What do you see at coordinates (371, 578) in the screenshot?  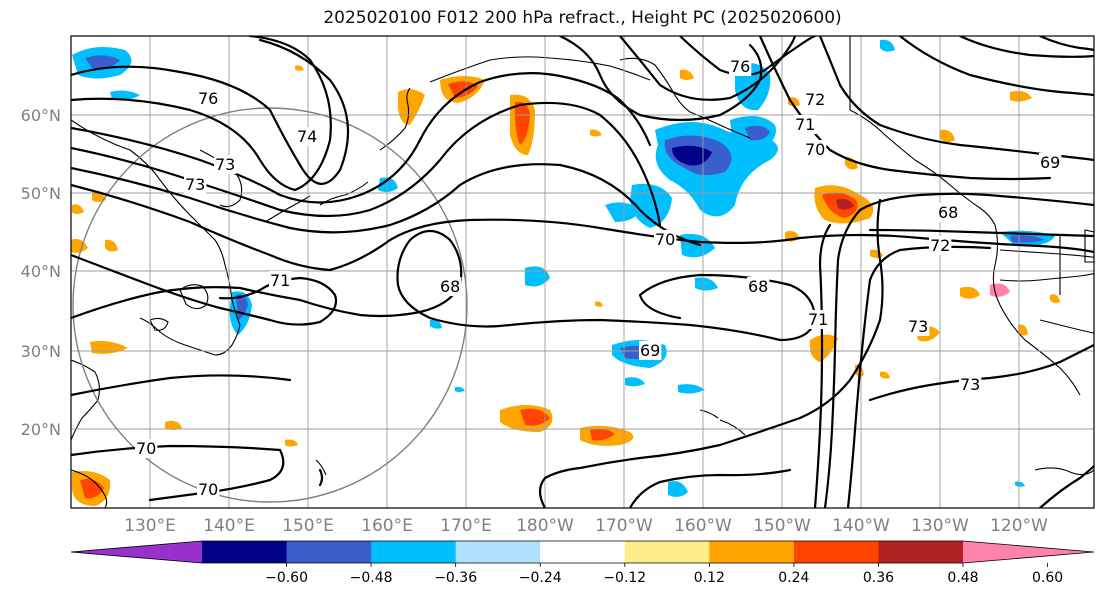 I see `colorbar-tick-label: −0.48` at bounding box center [371, 578].